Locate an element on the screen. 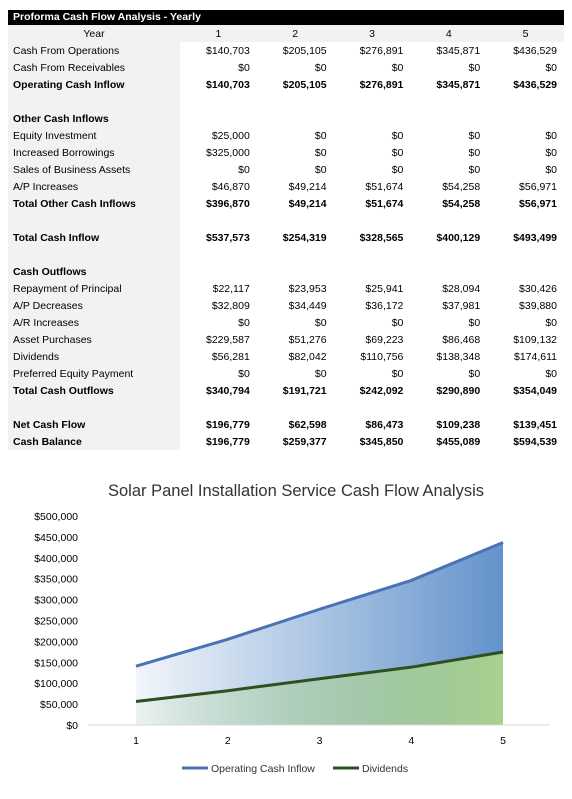 The image size is (572, 799). cell-value: $86,468 is located at coordinates (461, 339).